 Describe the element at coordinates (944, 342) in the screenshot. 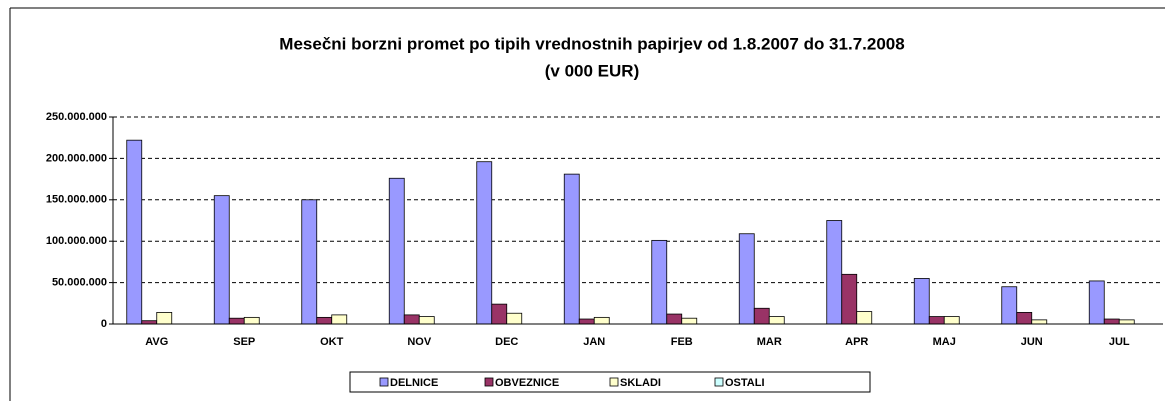

I see `x-tick-label: MAJ` at that location.